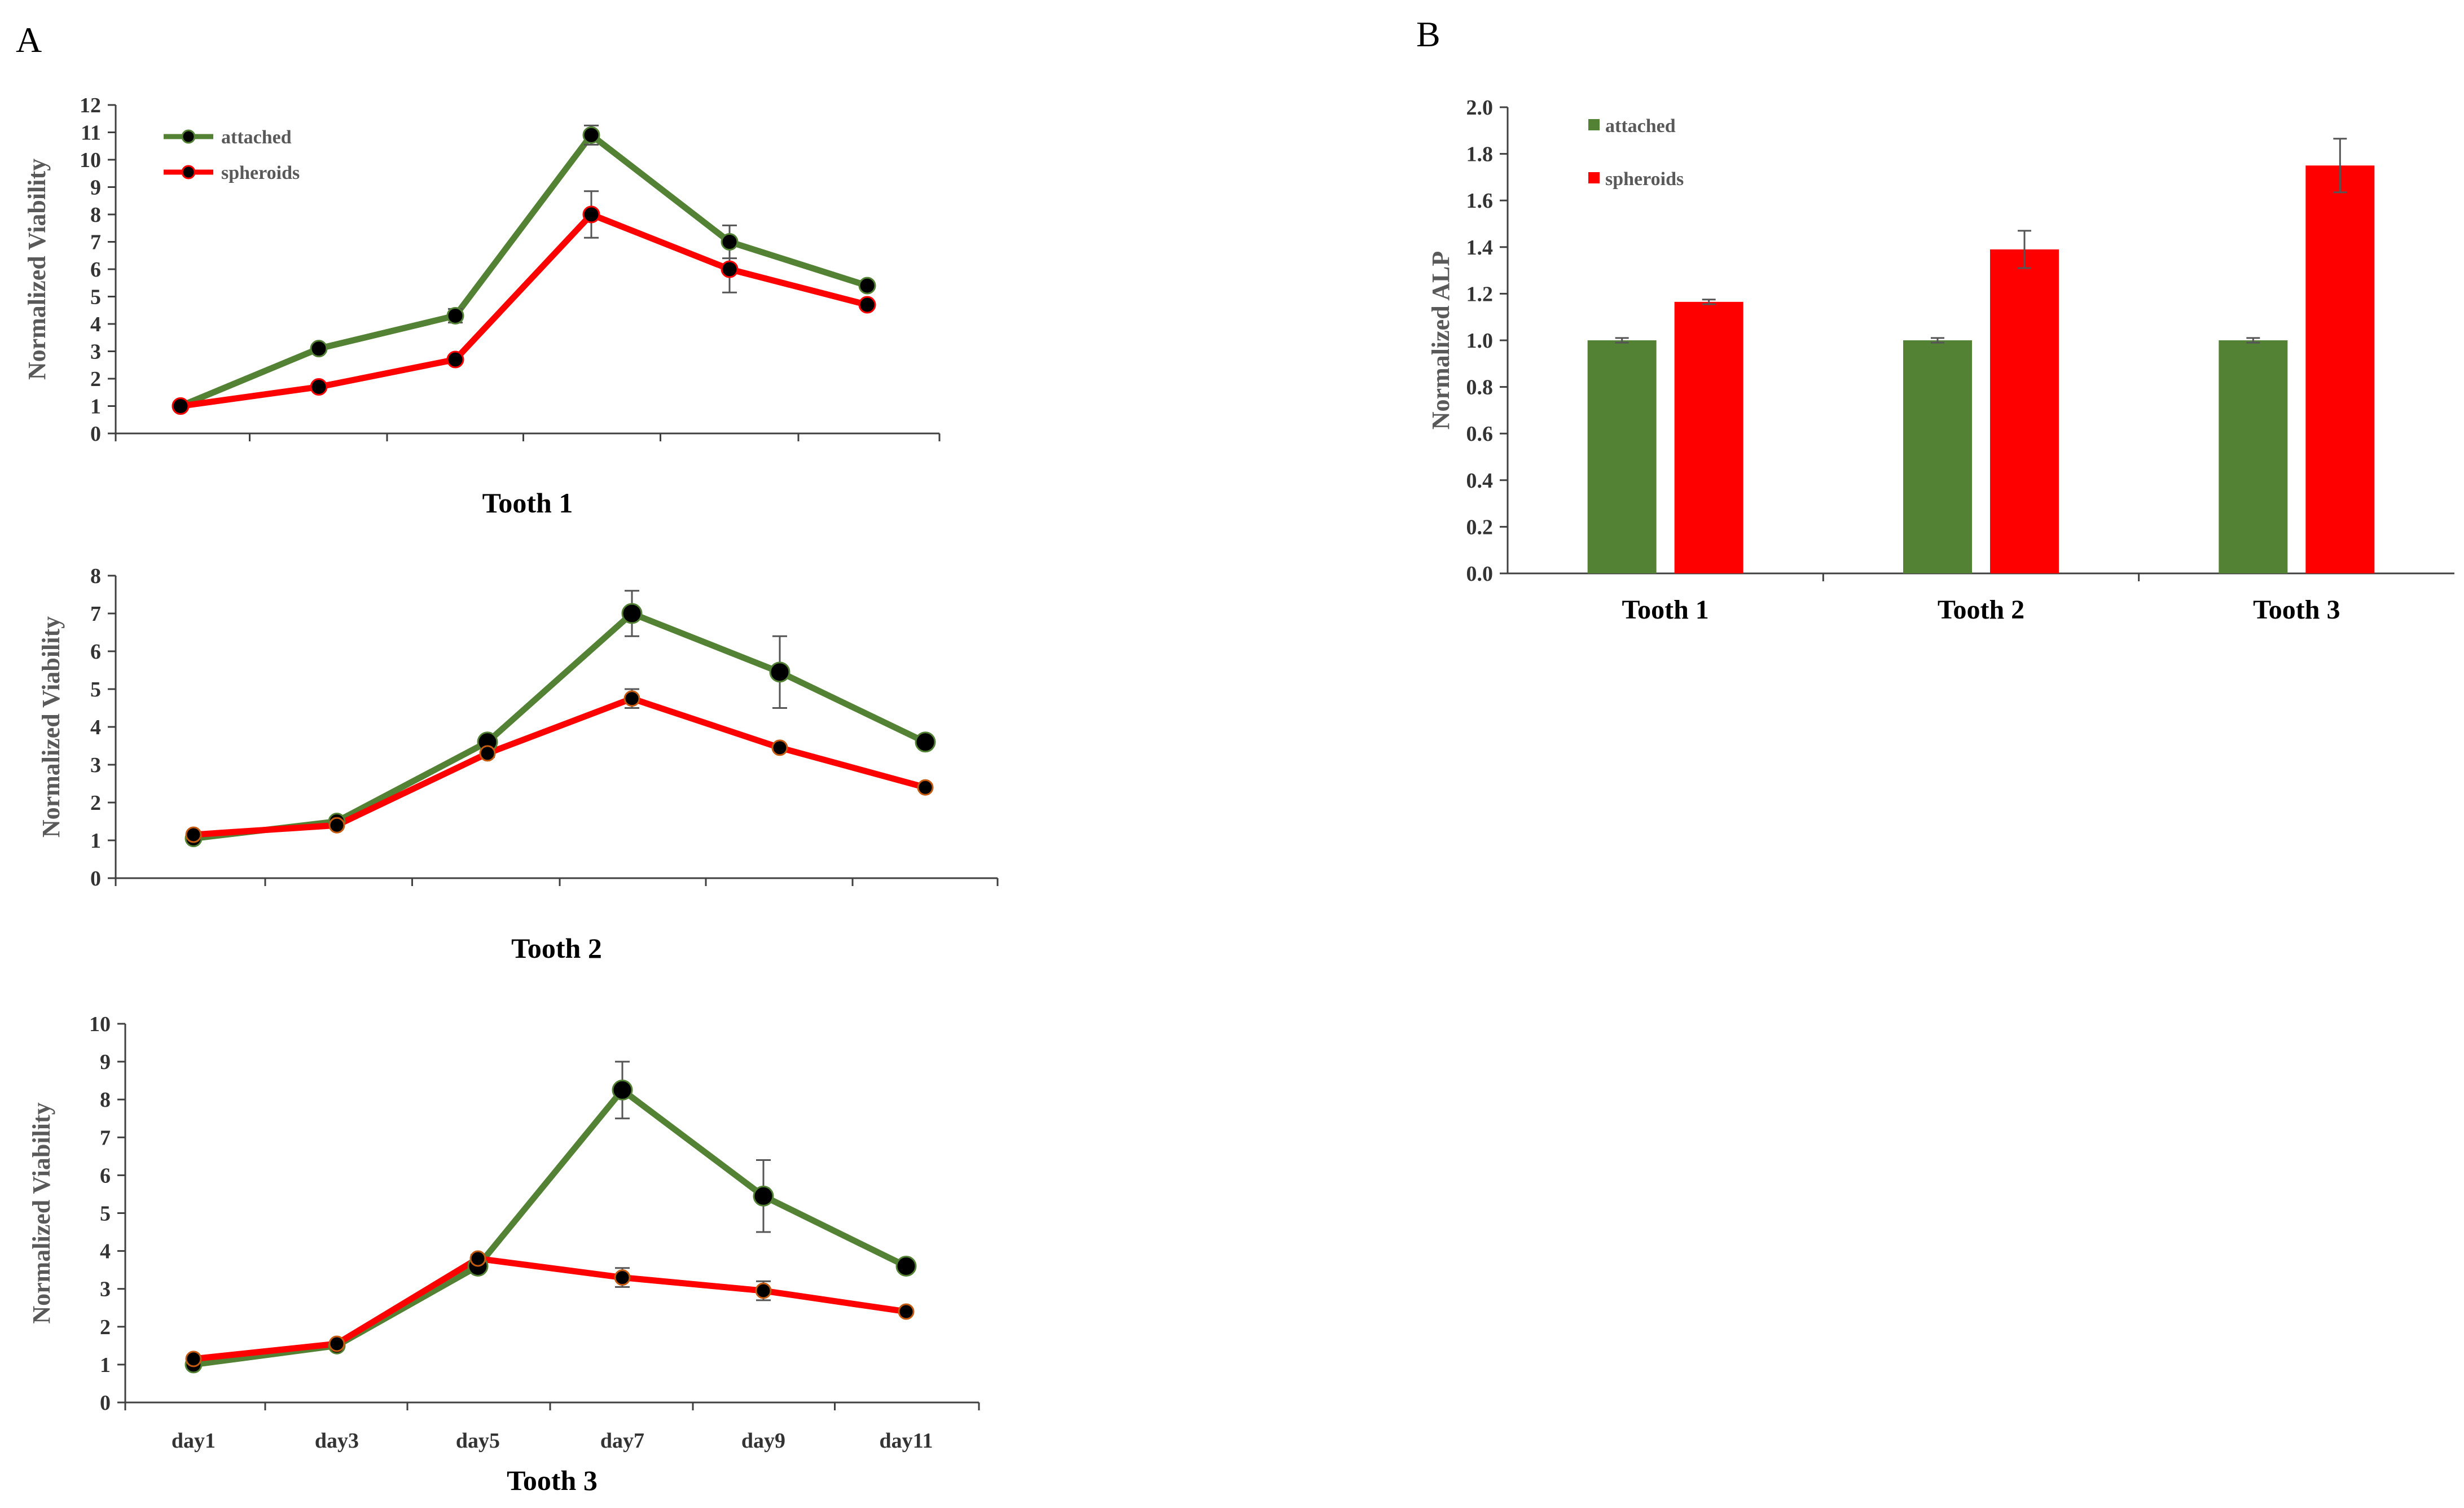 This screenshot has width=2464, height=1508. I want to click on point-attached-day5, so click(455, 315).